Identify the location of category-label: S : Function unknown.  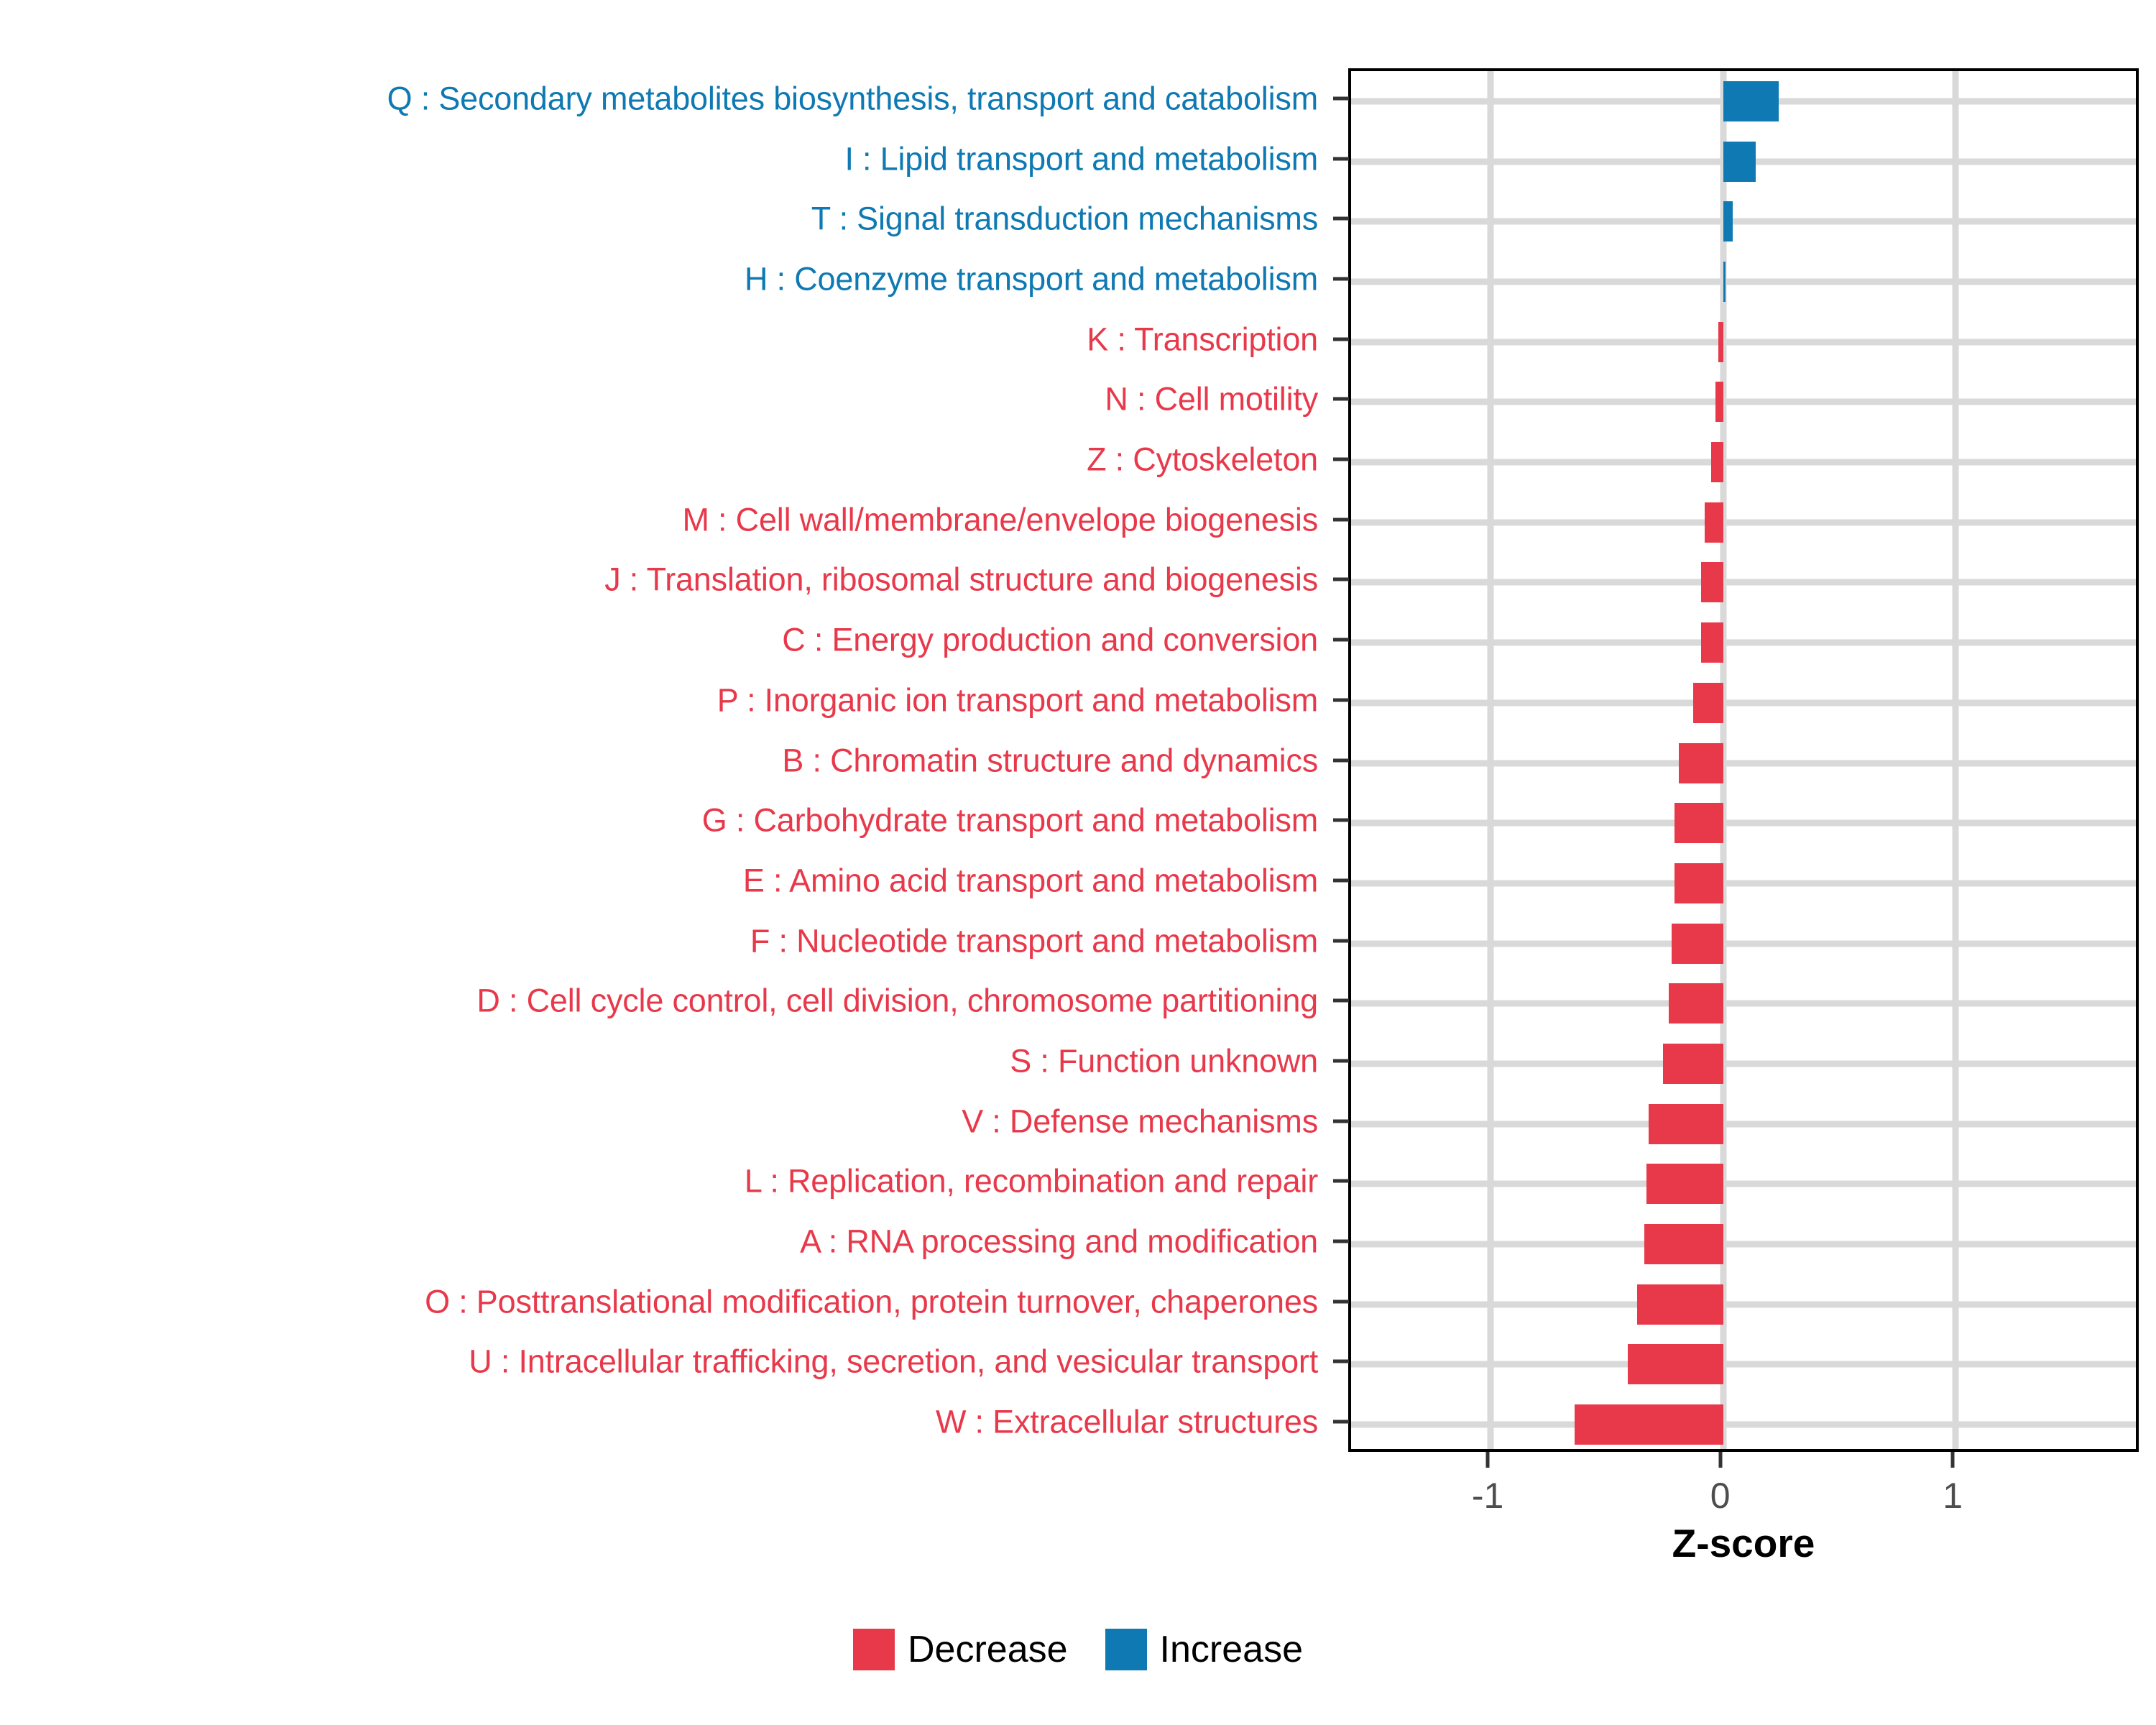
(1164, 1061).